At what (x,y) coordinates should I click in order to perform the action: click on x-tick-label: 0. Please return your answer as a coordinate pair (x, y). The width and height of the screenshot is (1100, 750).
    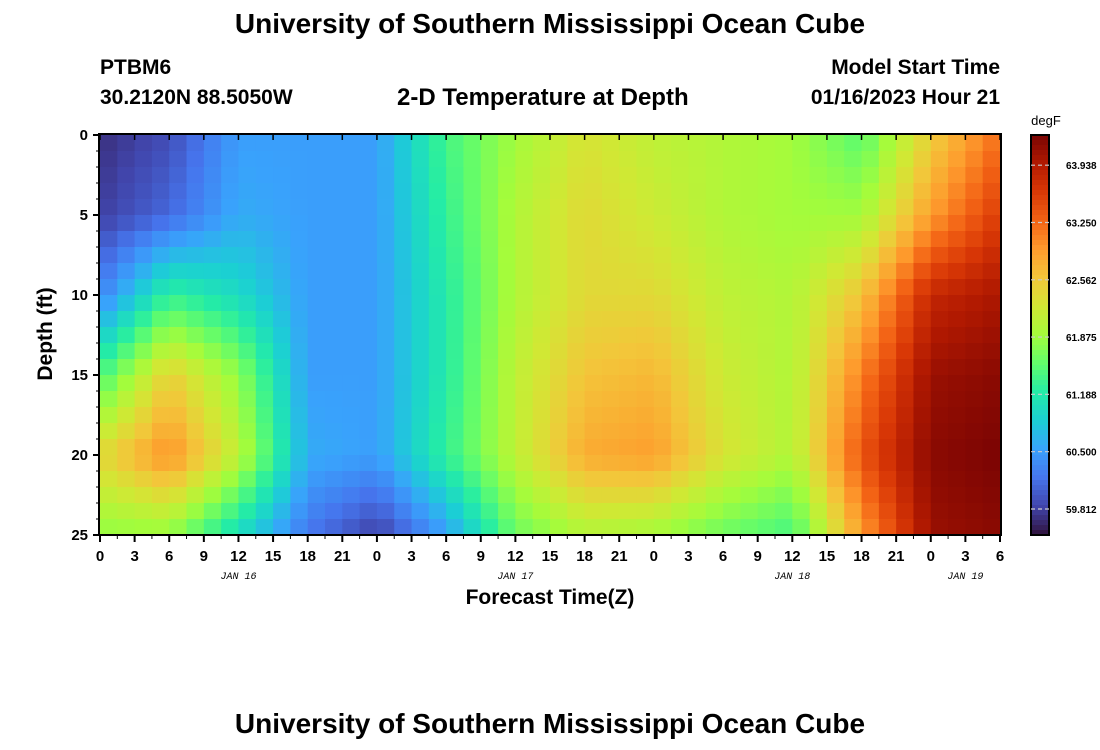
    Looking at the image, I should click on (931, 556).